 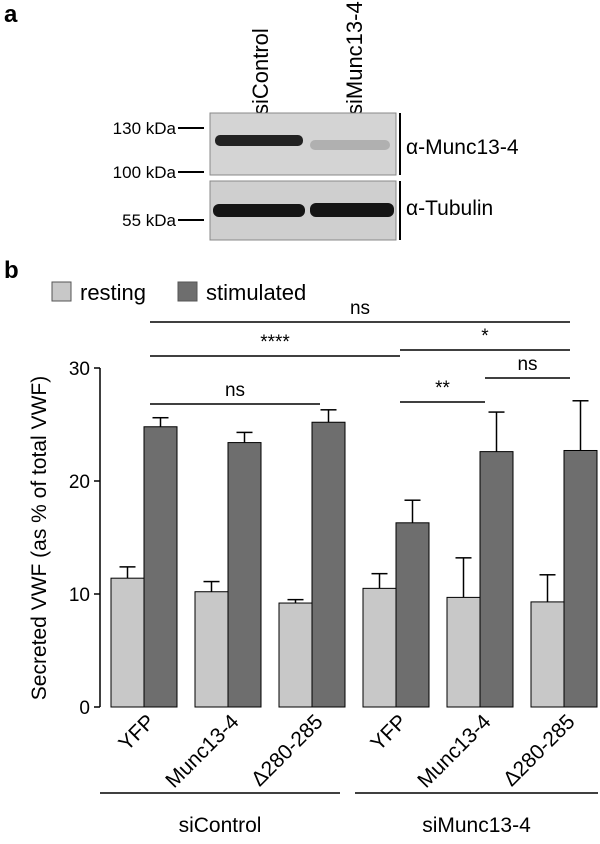 What do you see at coordinates (260, 71) in the screenshot?
I see `lane-label: siControl` at bounding box center [260, 71].